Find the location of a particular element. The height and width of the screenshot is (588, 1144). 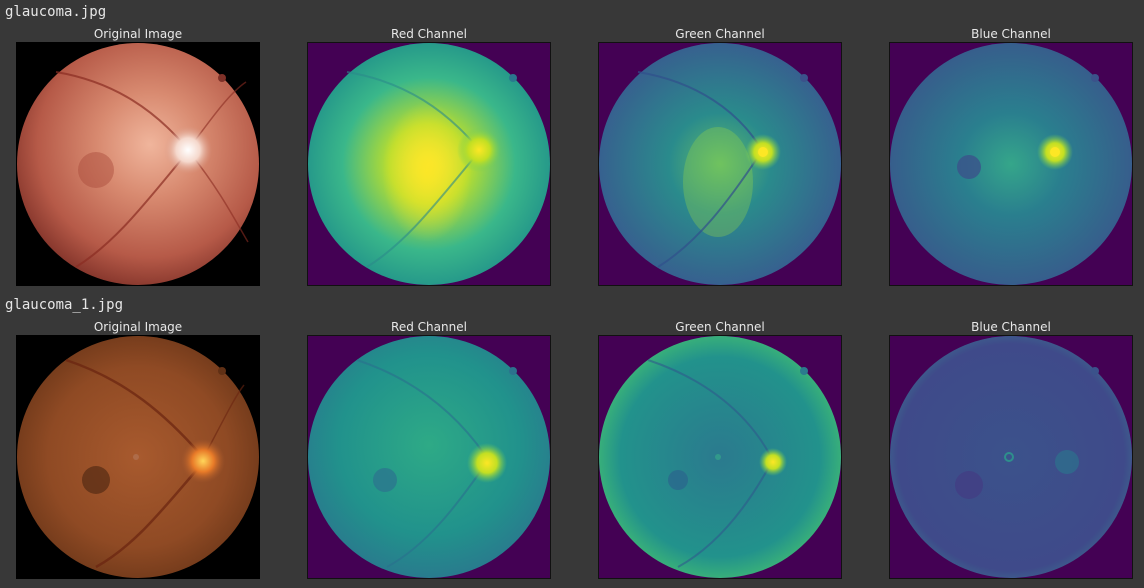

file-name-label-row-1: glaucoma.jpg is located at coordinates (56, 12).